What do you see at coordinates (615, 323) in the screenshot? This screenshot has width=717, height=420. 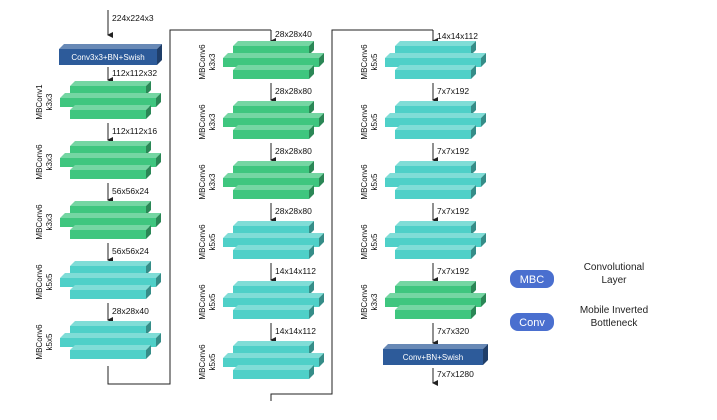 I see `legend-description-line: Bottleneck` at bounding box center [615, 323].